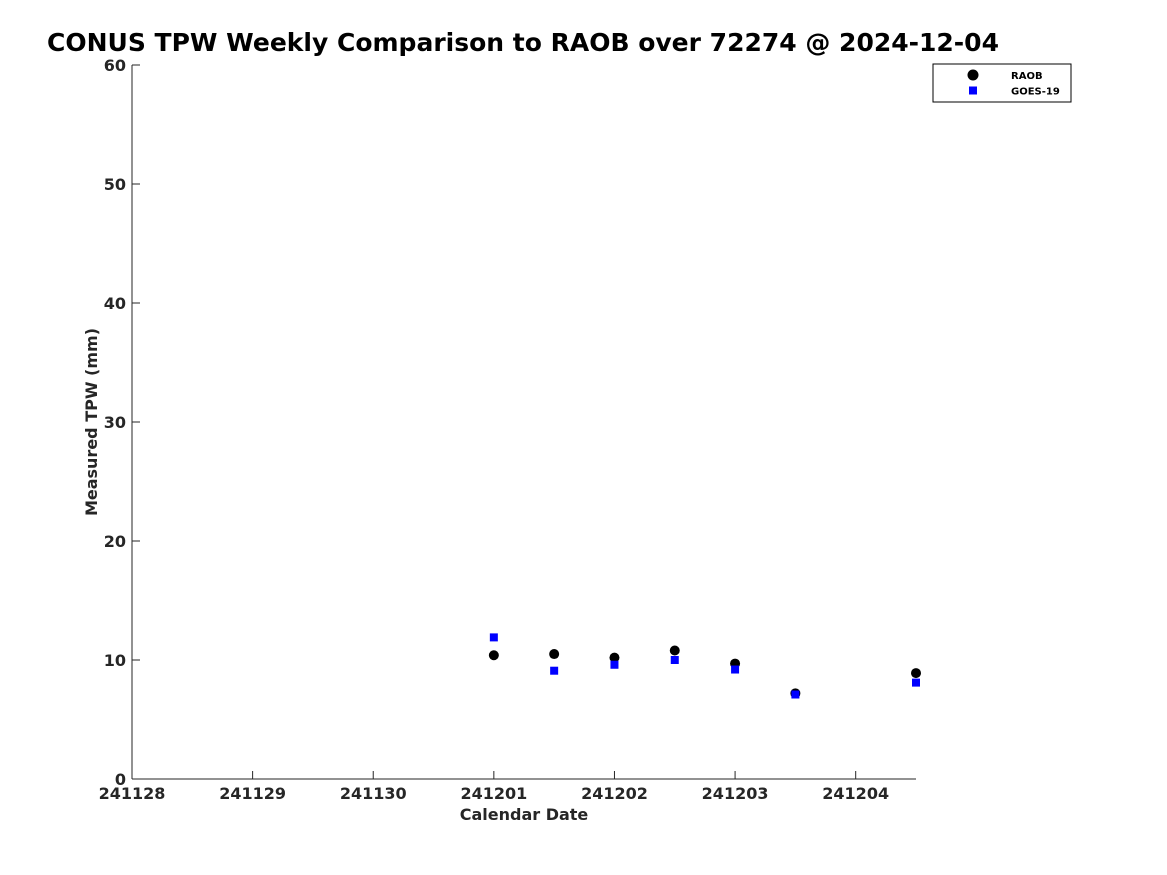 This screenshot has width=1167, height=875. I want to click on legend-label: RAOB, so click(1027, 76).